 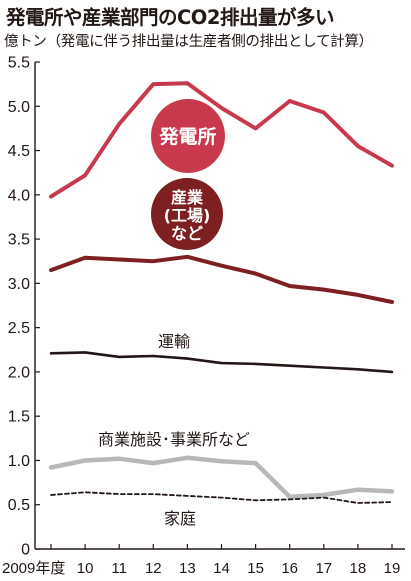 I want to click on x-axis: 2009年度 10 11 12 13 14 15 16 17 18 19, so click(x=203, y=560).